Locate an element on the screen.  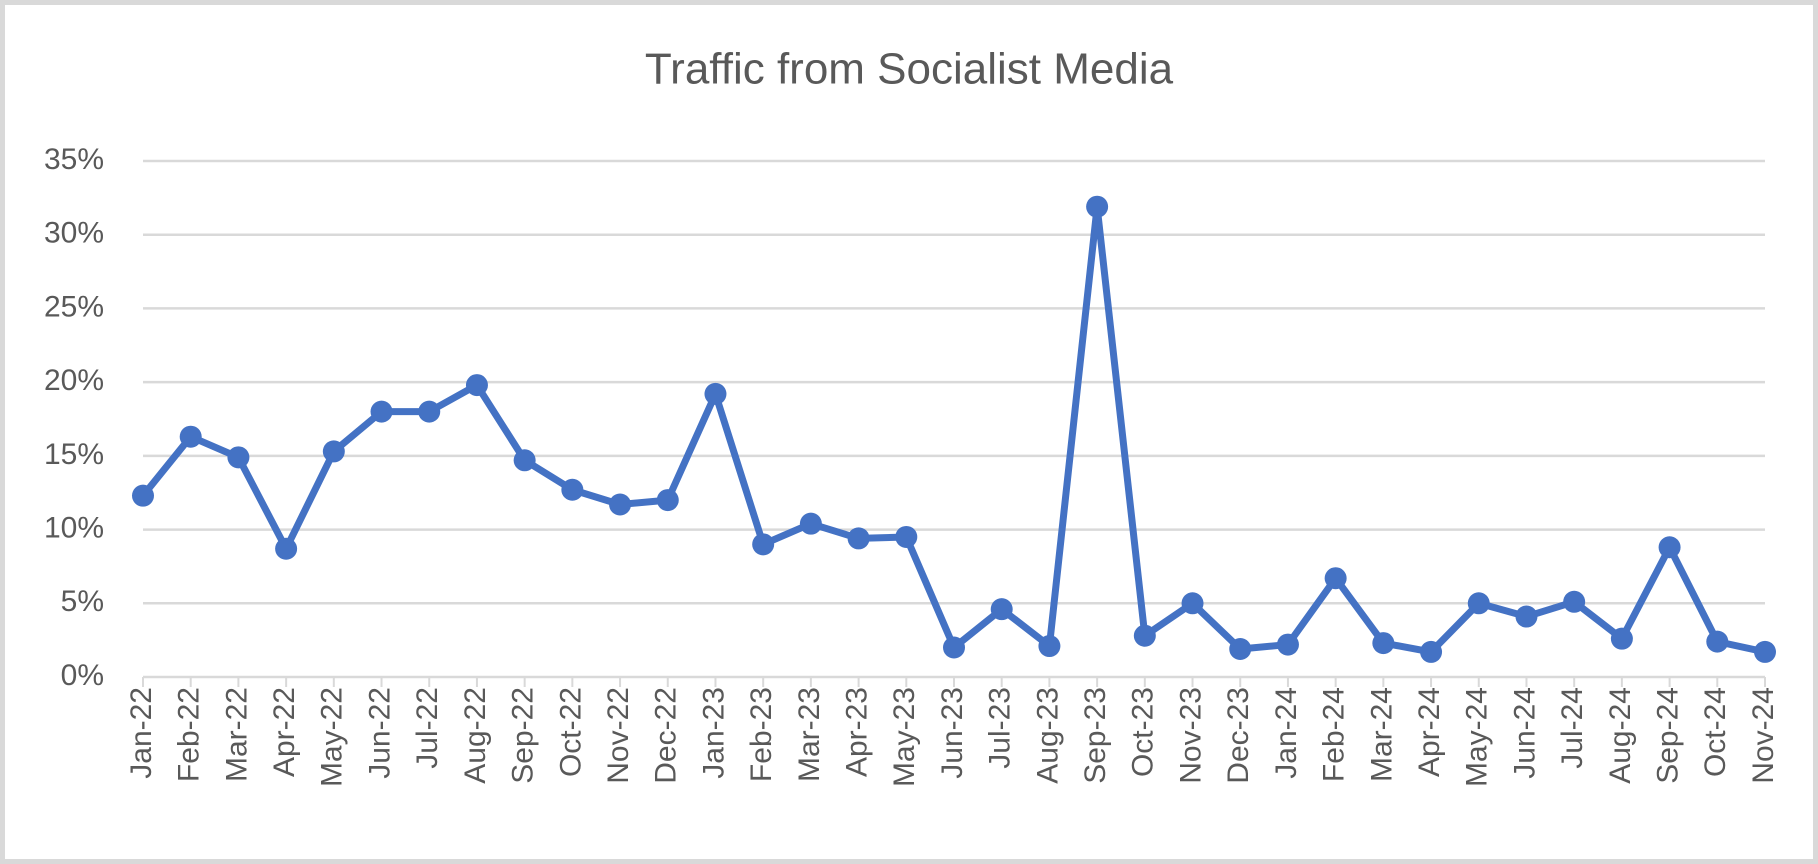
x-tick-label: Oct-23 is located at coordinates (1143, 732).